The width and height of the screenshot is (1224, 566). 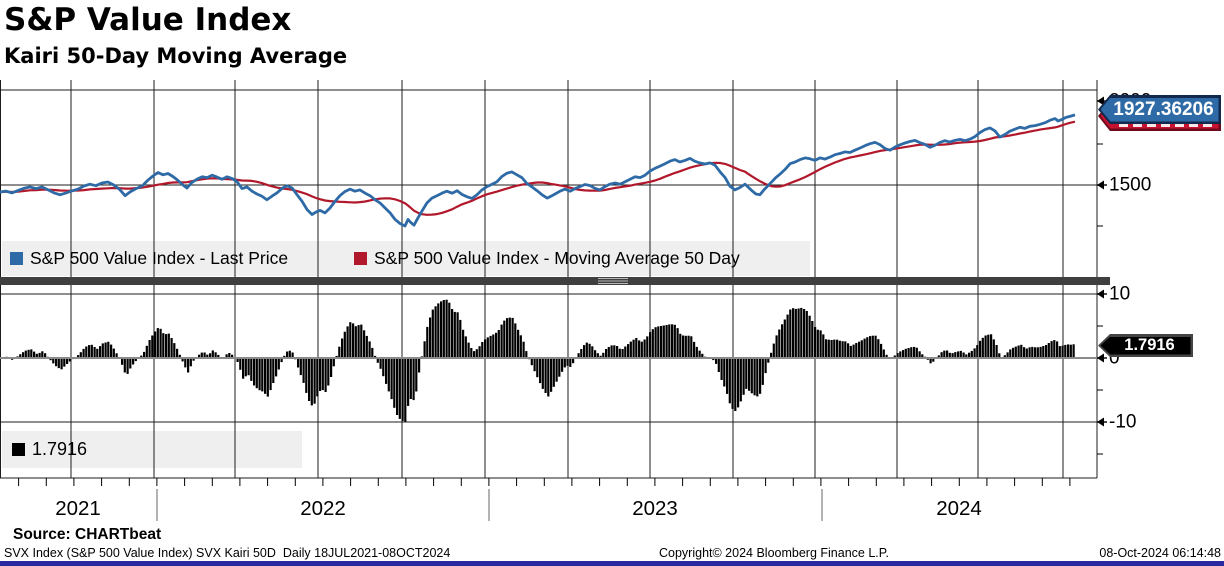 What do you see at coordinates (959, 508) in the screenshot?
I see `year-label: 2024` at bounding box center [959, 508].